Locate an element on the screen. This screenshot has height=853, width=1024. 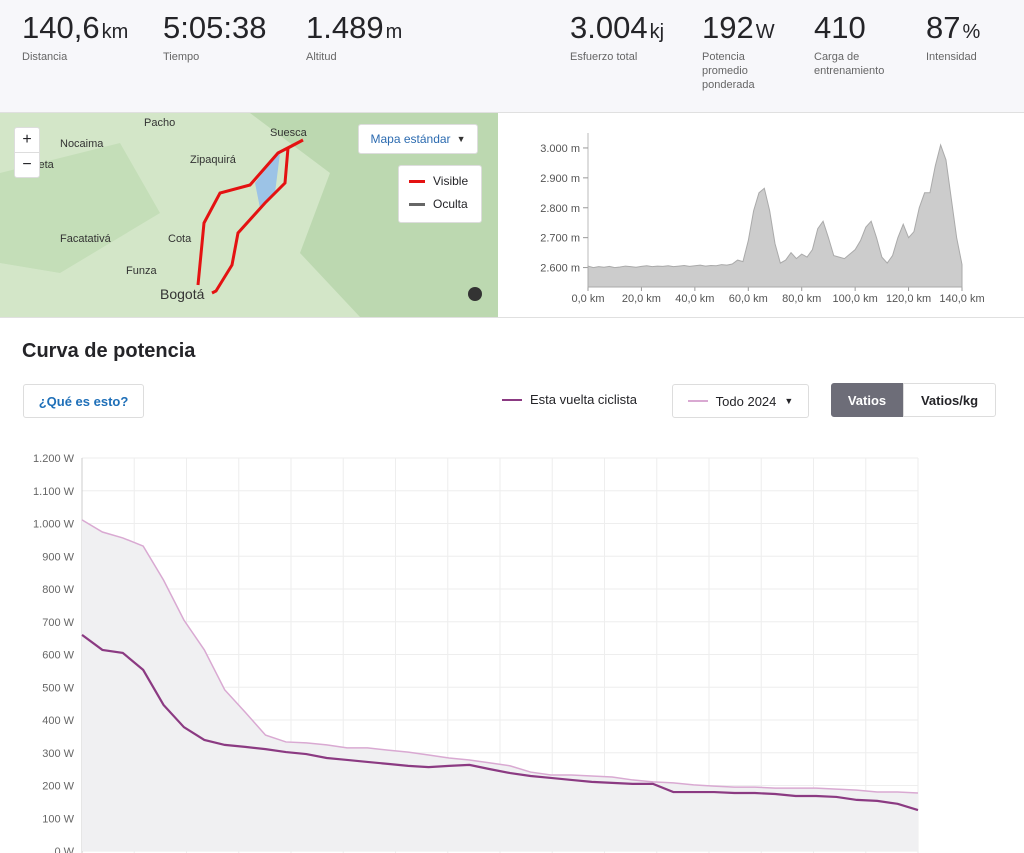
stat-label: Altitud is located at coordinates (321, 57).